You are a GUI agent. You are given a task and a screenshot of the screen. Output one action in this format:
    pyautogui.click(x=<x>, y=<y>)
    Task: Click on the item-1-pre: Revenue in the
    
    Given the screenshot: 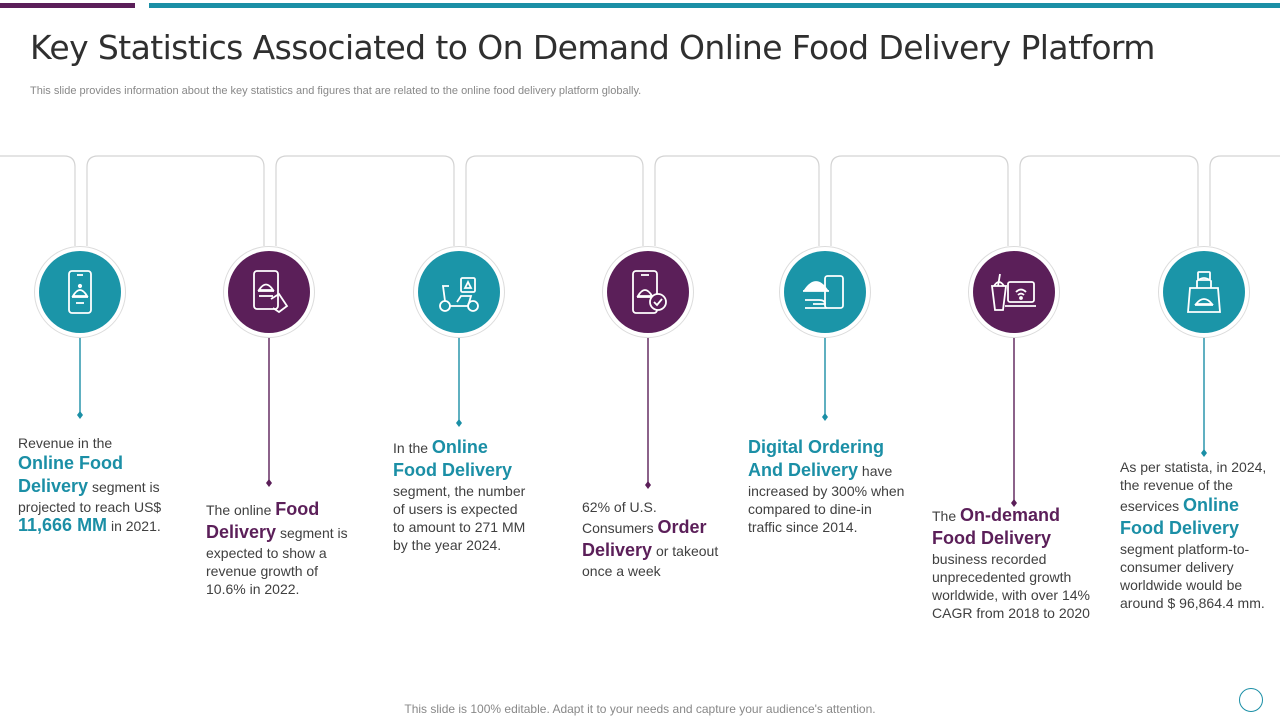 What is the action you would take?
    pyautogui.click(x=65, y=443)
    